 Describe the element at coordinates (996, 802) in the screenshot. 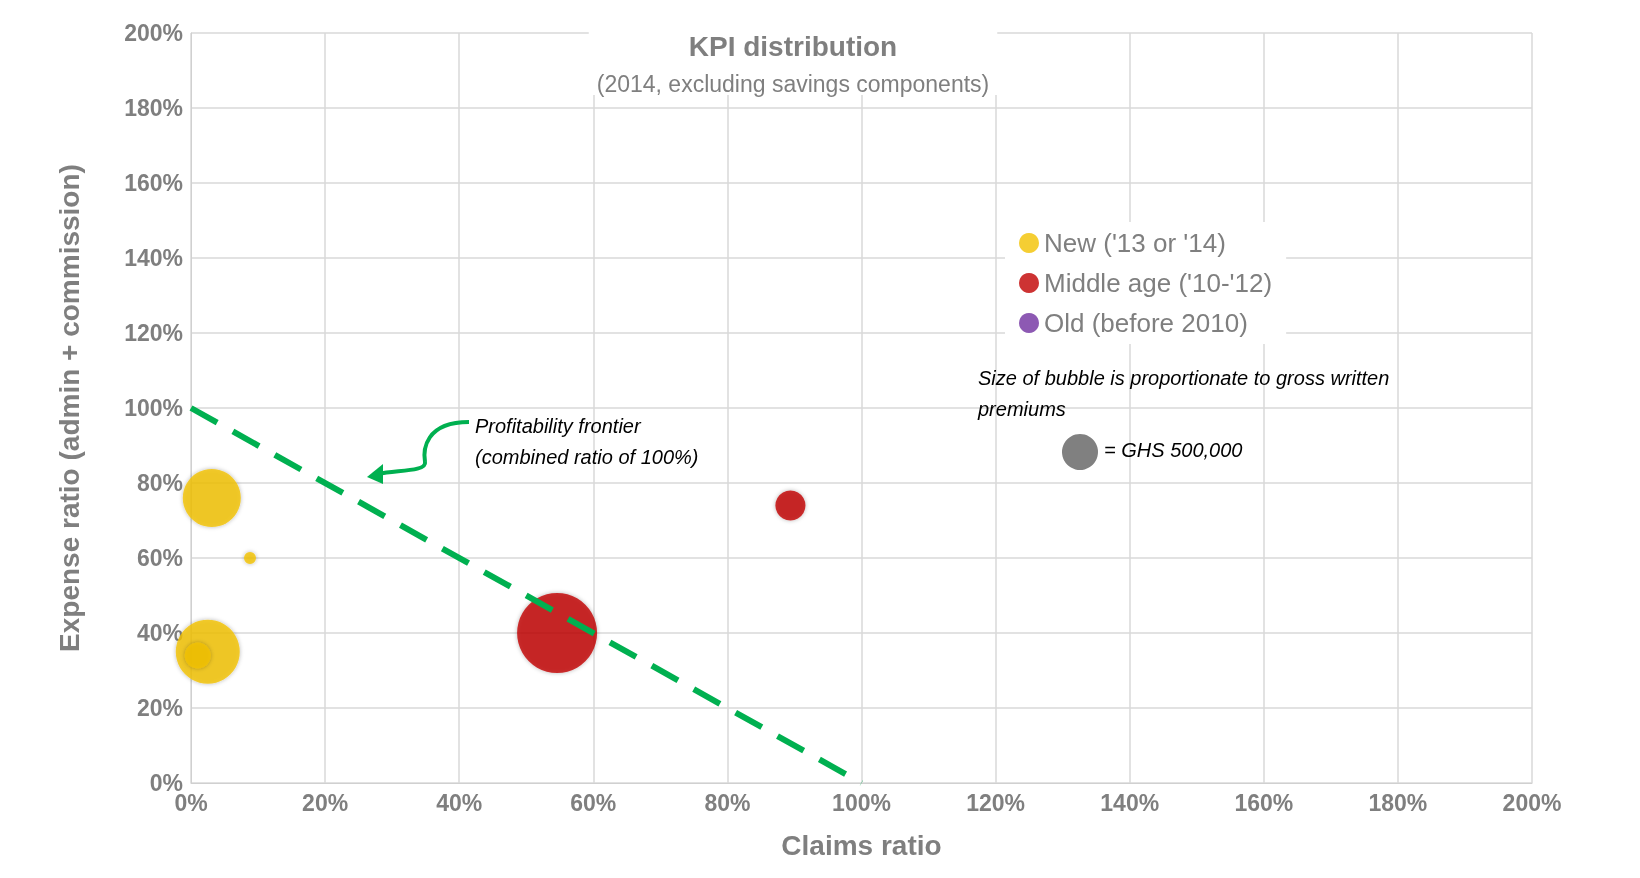

I see `x-tick-label: 120%` at that location.